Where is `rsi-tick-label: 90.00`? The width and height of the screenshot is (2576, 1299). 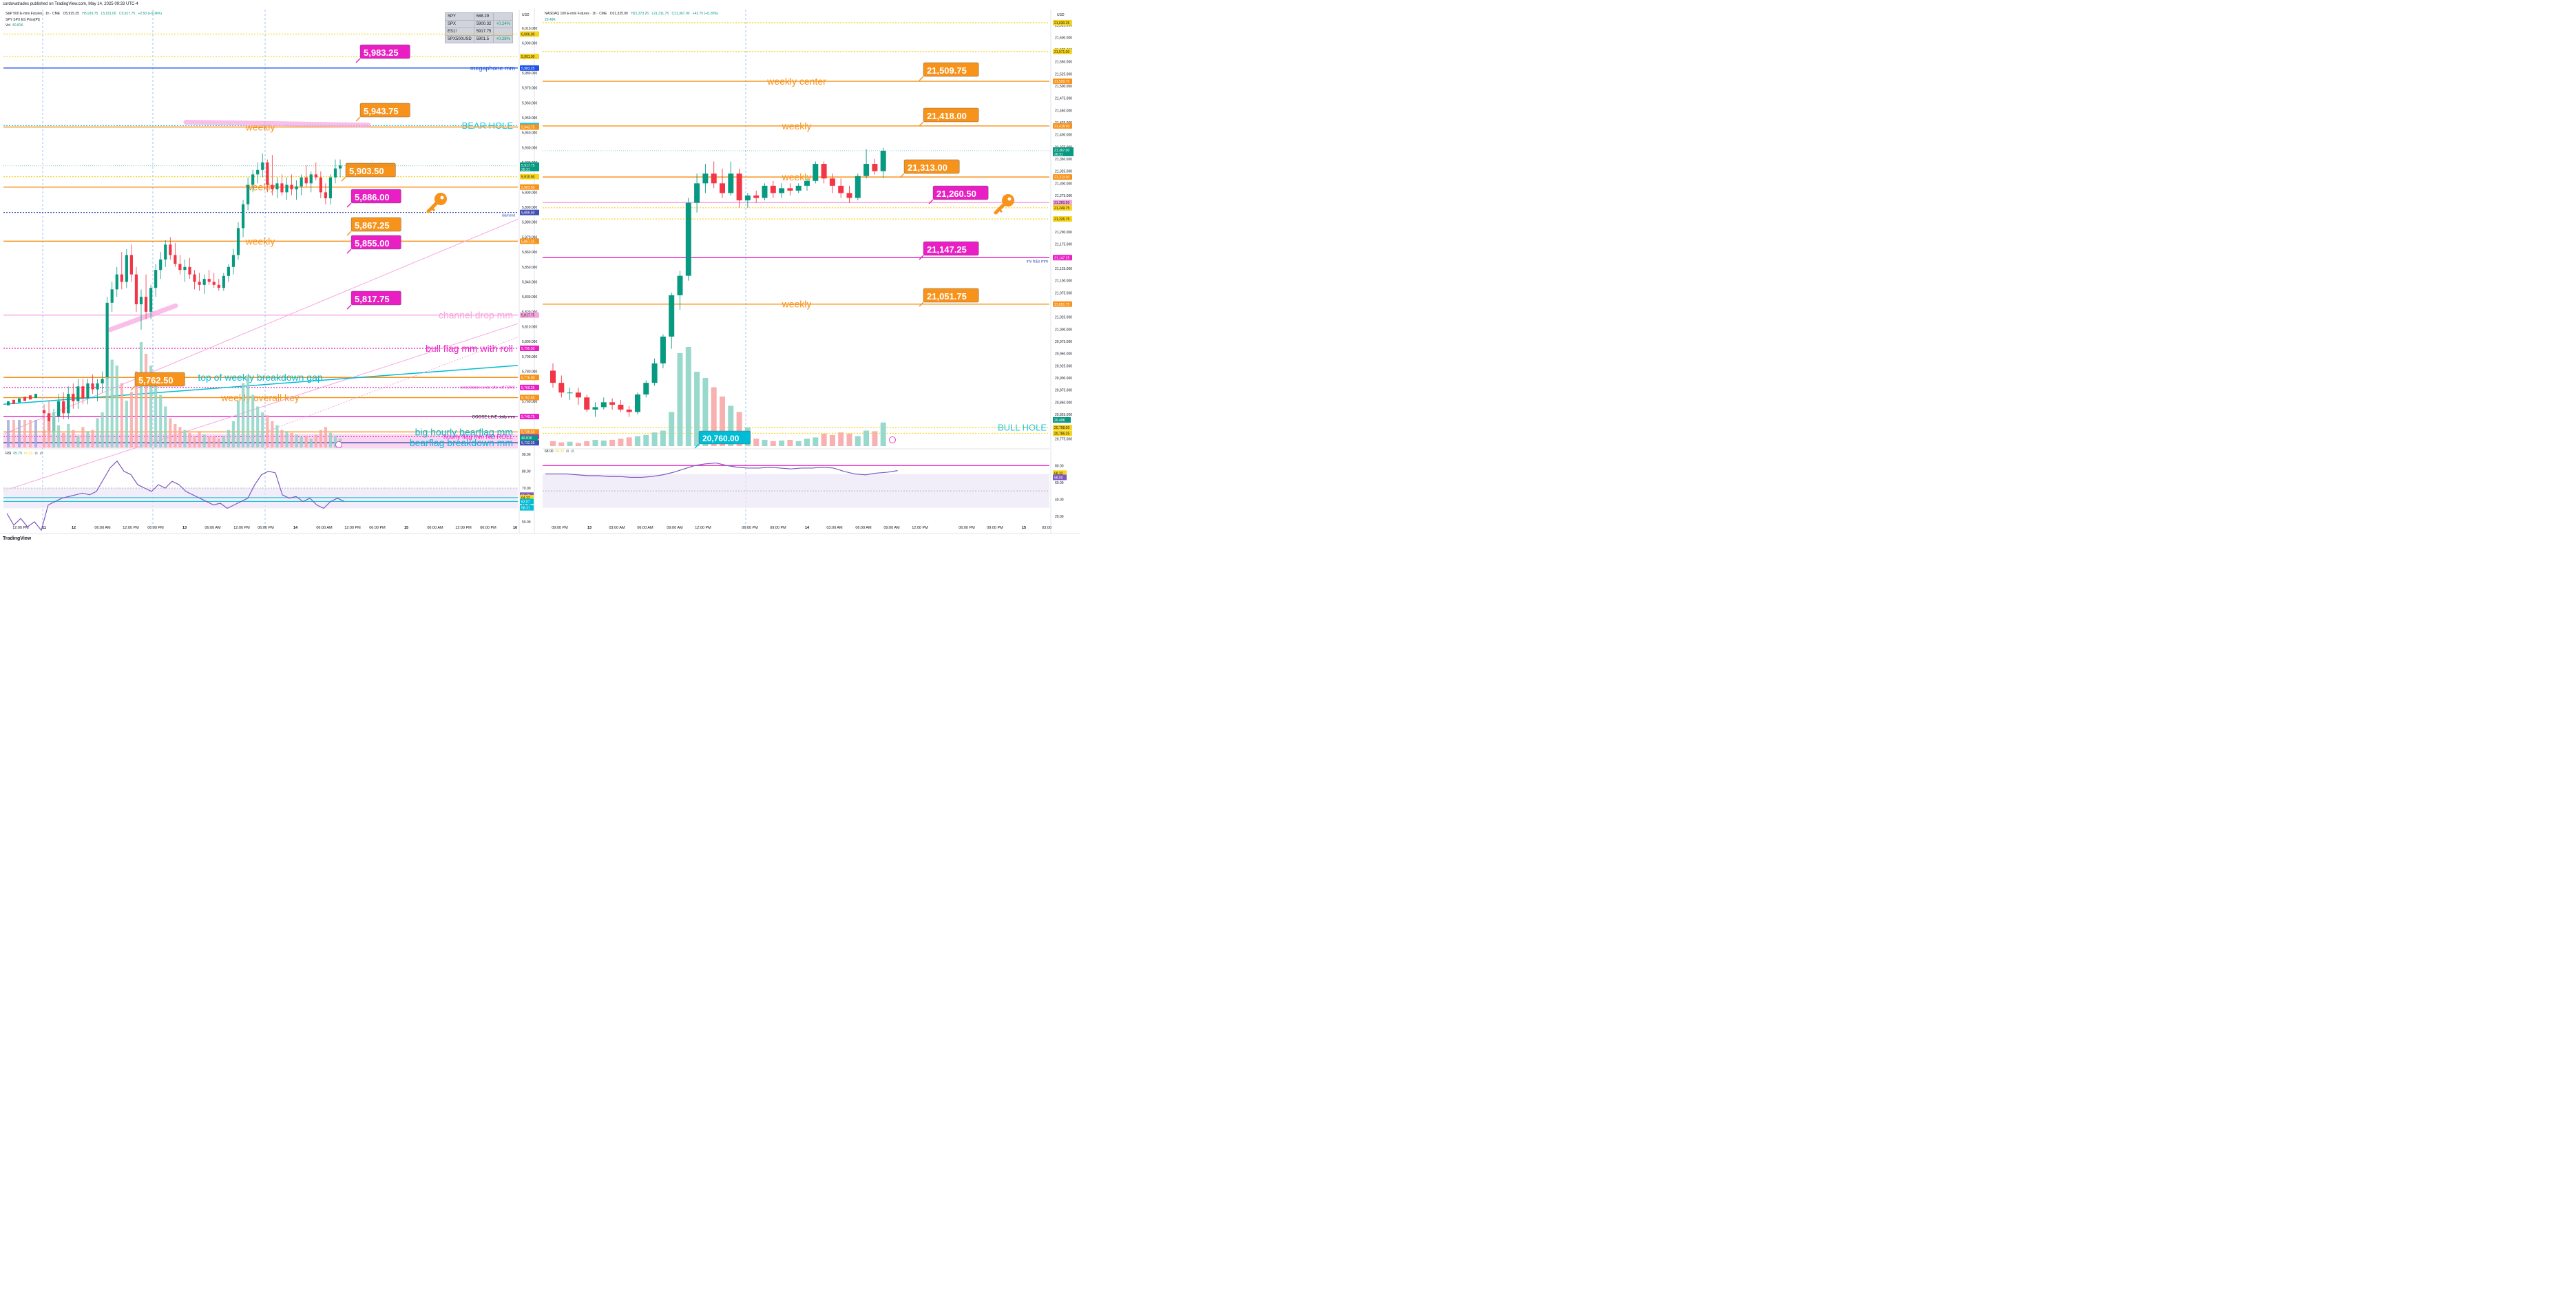 rsi-tick-label: 90.00 is located at coordinates (526, 455).